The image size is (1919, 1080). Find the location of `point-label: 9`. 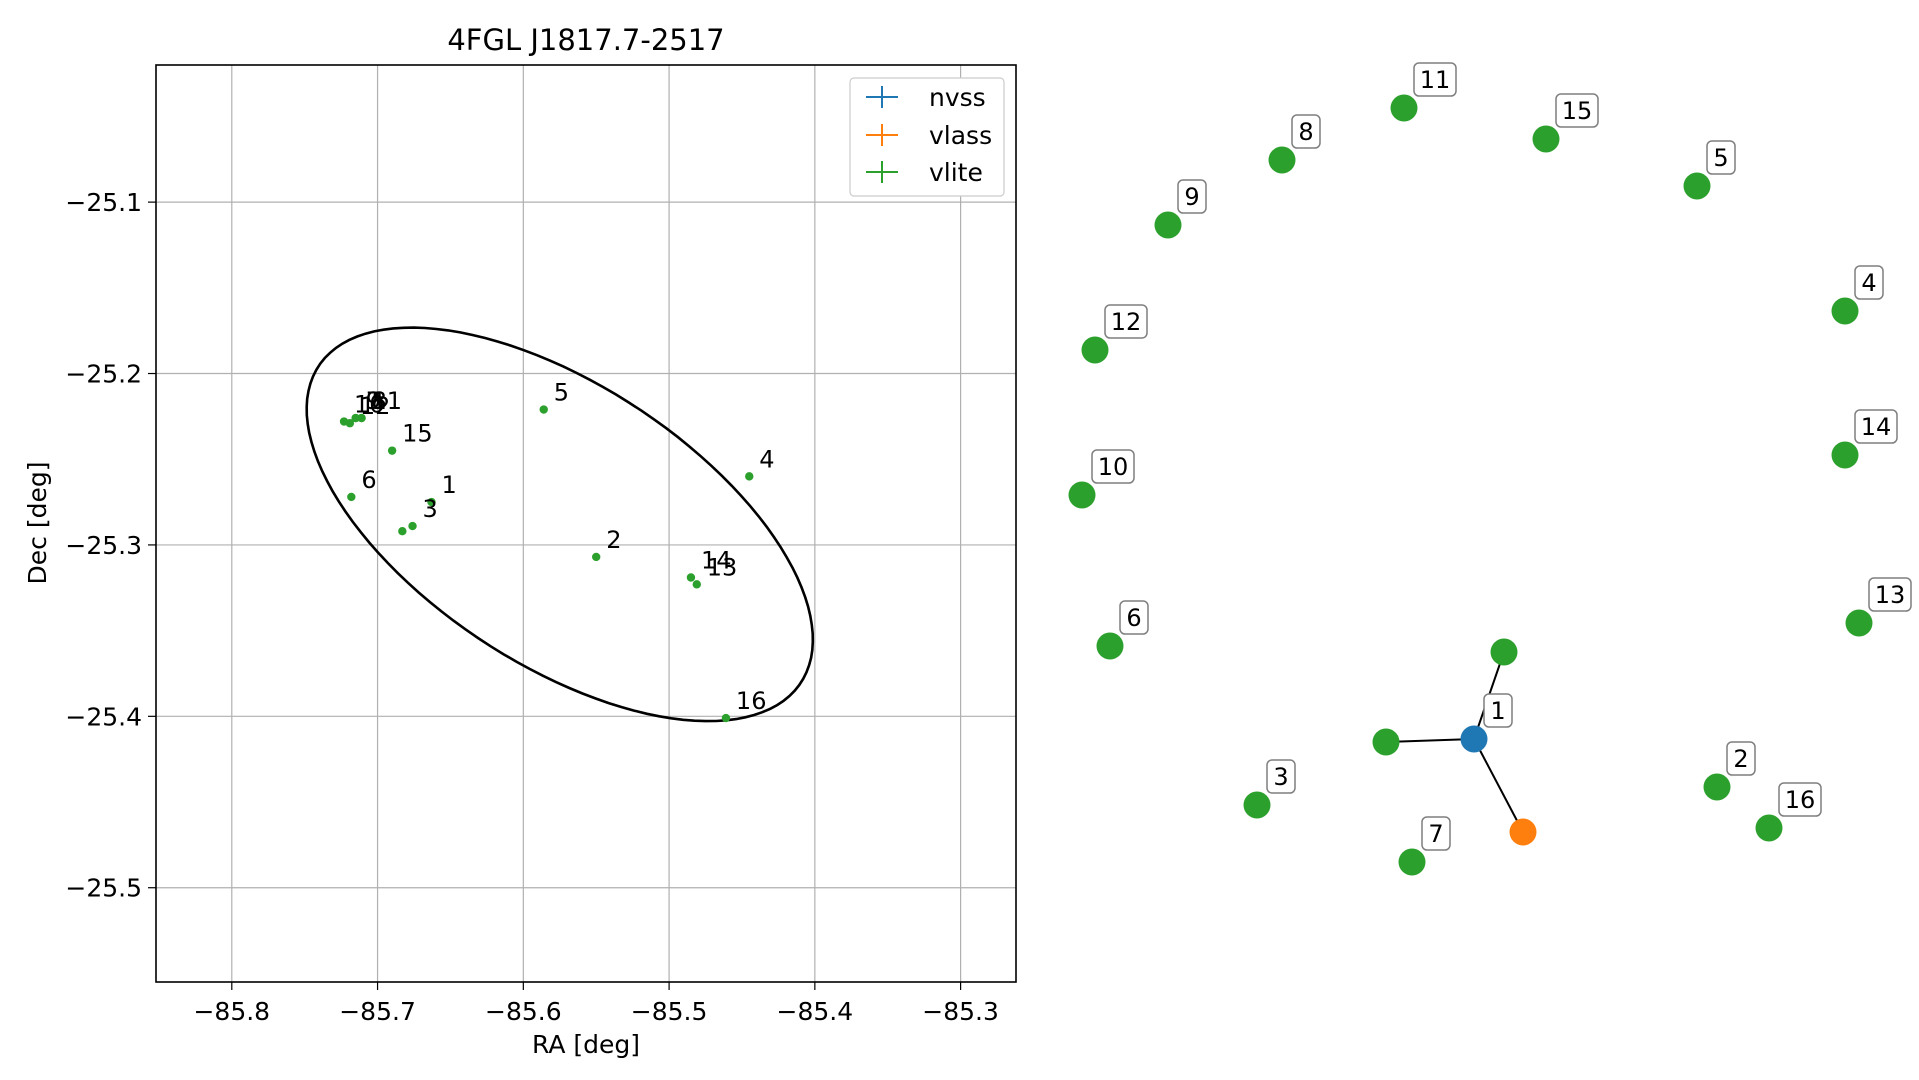

point-label: 9 is located at coordinates (373, 401).